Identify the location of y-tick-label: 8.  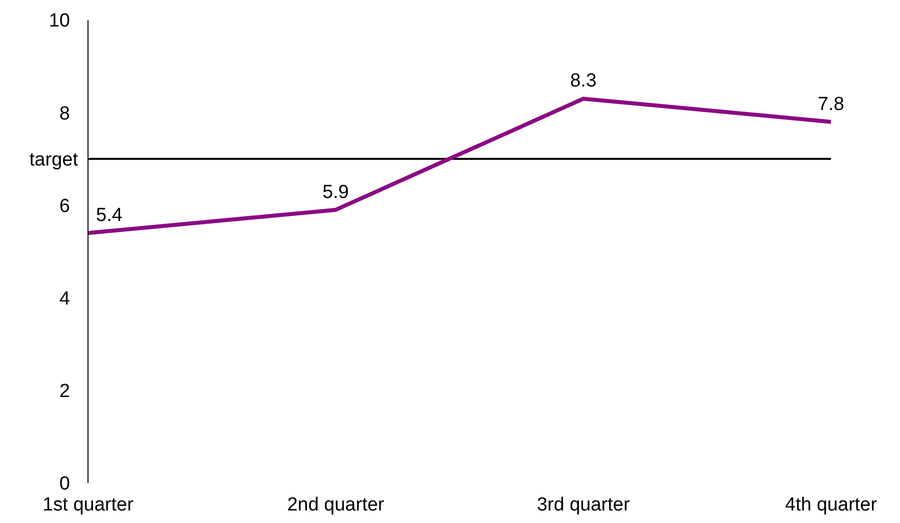
(64, 113).